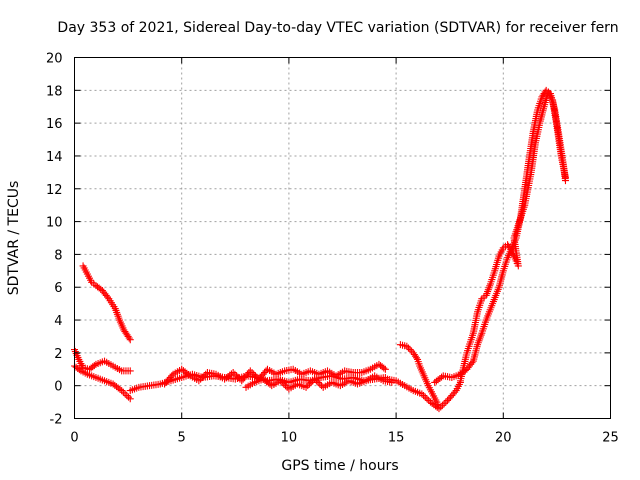 The height and width of the screenshot is (480, 640). Describe the element at coordinates (503, 438) in the screenshot. I see `x-tick-label: 20` at that location.